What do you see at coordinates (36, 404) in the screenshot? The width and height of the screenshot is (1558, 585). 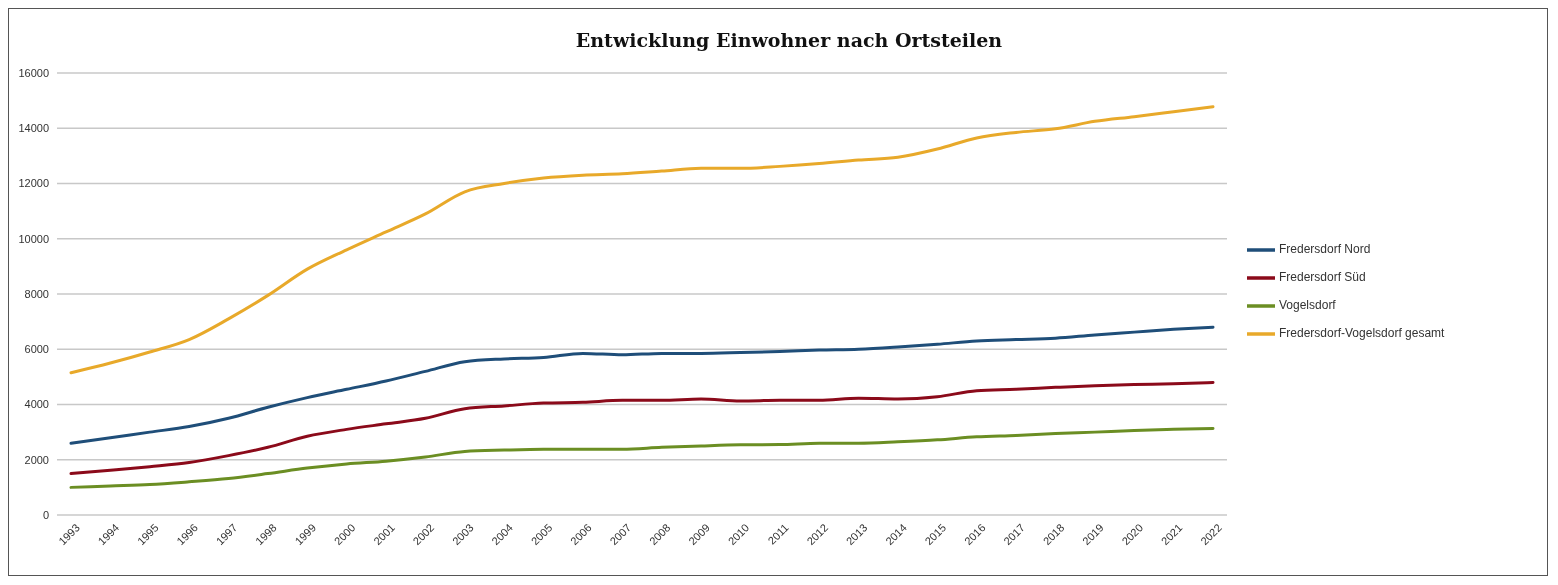 I see `y-tick-label: 4000` at bounding box center [36, 404].